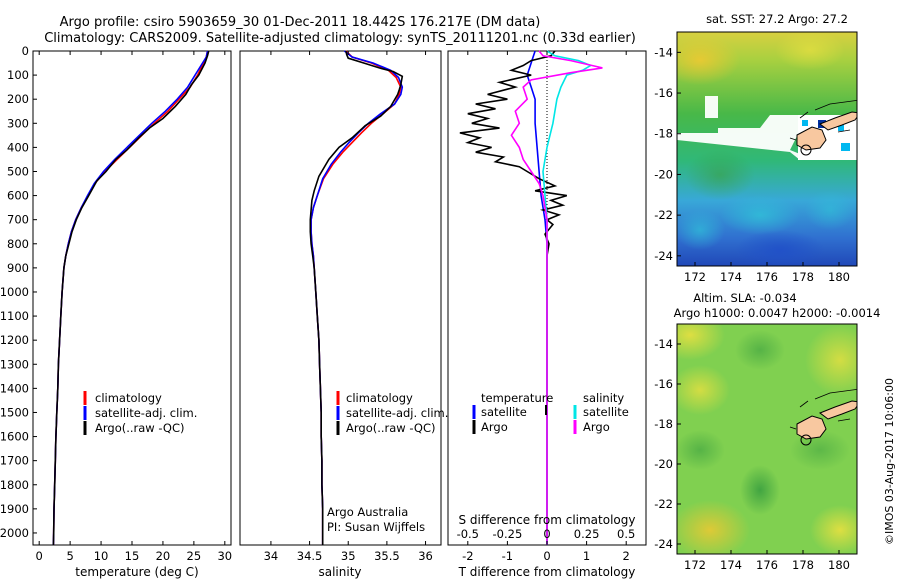  What do you see at coordinates (339, 572) in the screenshot?
I see `salinity-x-label: salinity` at bounding box center [339, 572].